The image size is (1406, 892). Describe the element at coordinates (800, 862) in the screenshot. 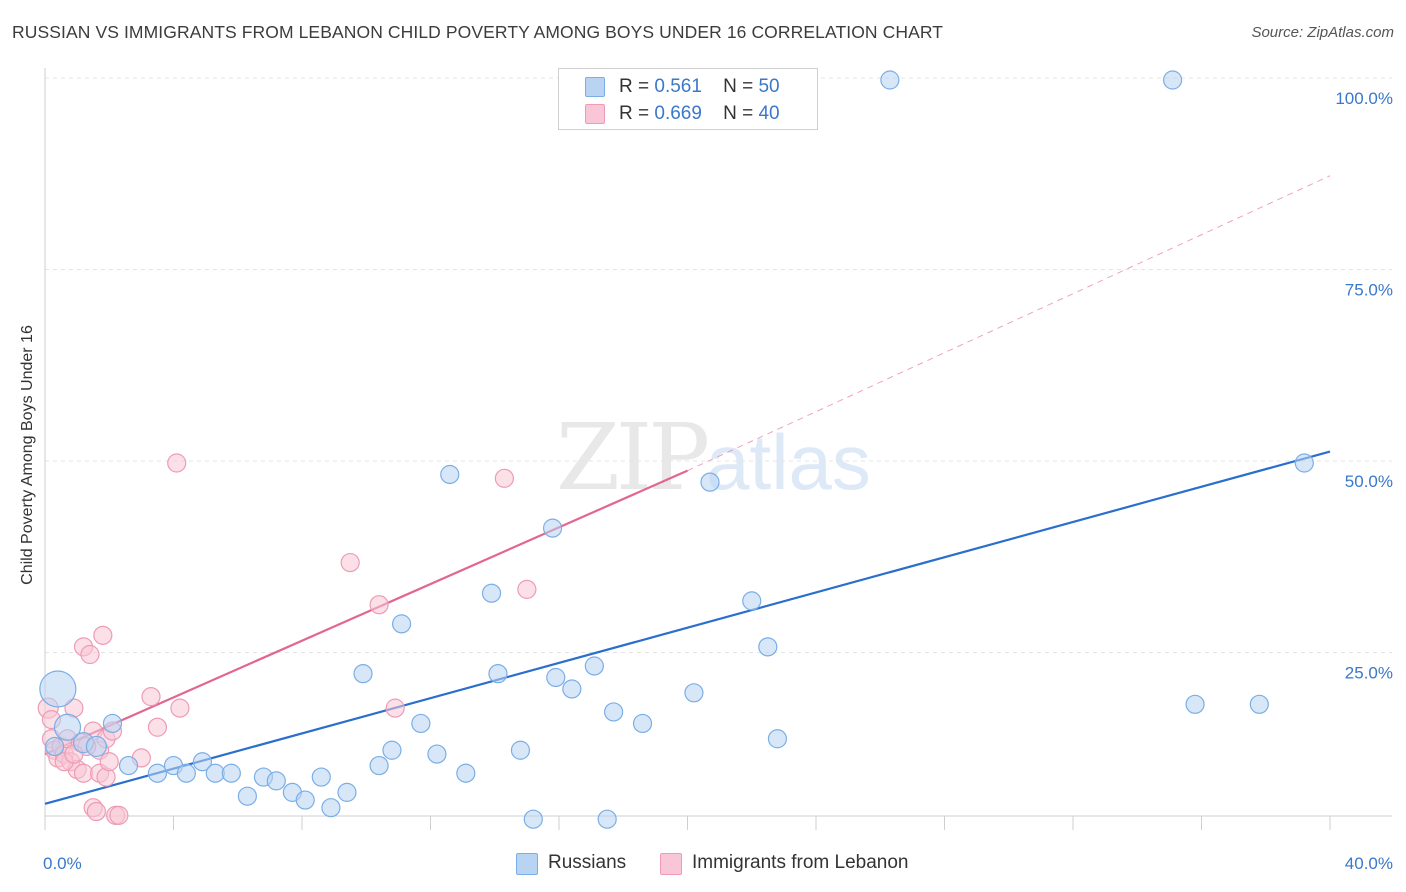

I see `legend-label-lebanon: Immigrants from Lebanon` at that location.